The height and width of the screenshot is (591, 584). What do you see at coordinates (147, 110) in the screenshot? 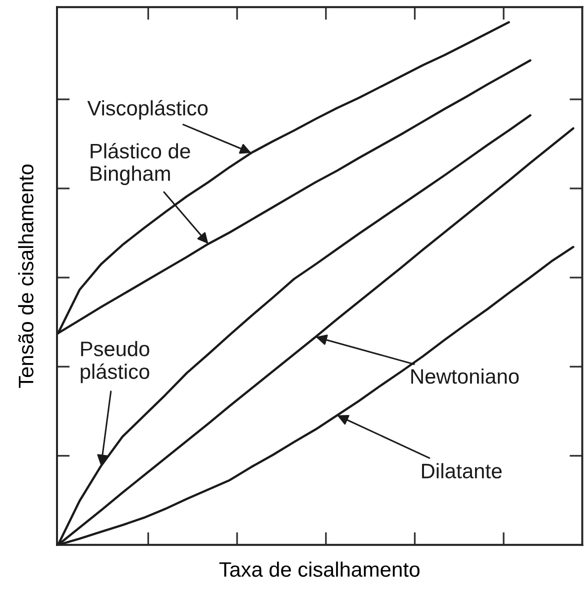
I see `annotation: Viscoplástico` at bounding box center [147, 110].